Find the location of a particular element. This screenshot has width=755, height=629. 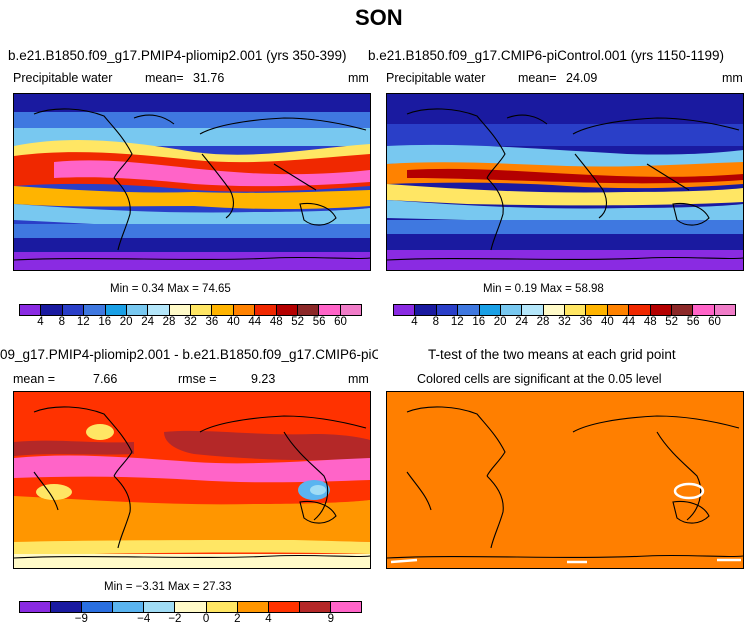

panel3-mean-label: mean = is located at coordinates (34, 379).